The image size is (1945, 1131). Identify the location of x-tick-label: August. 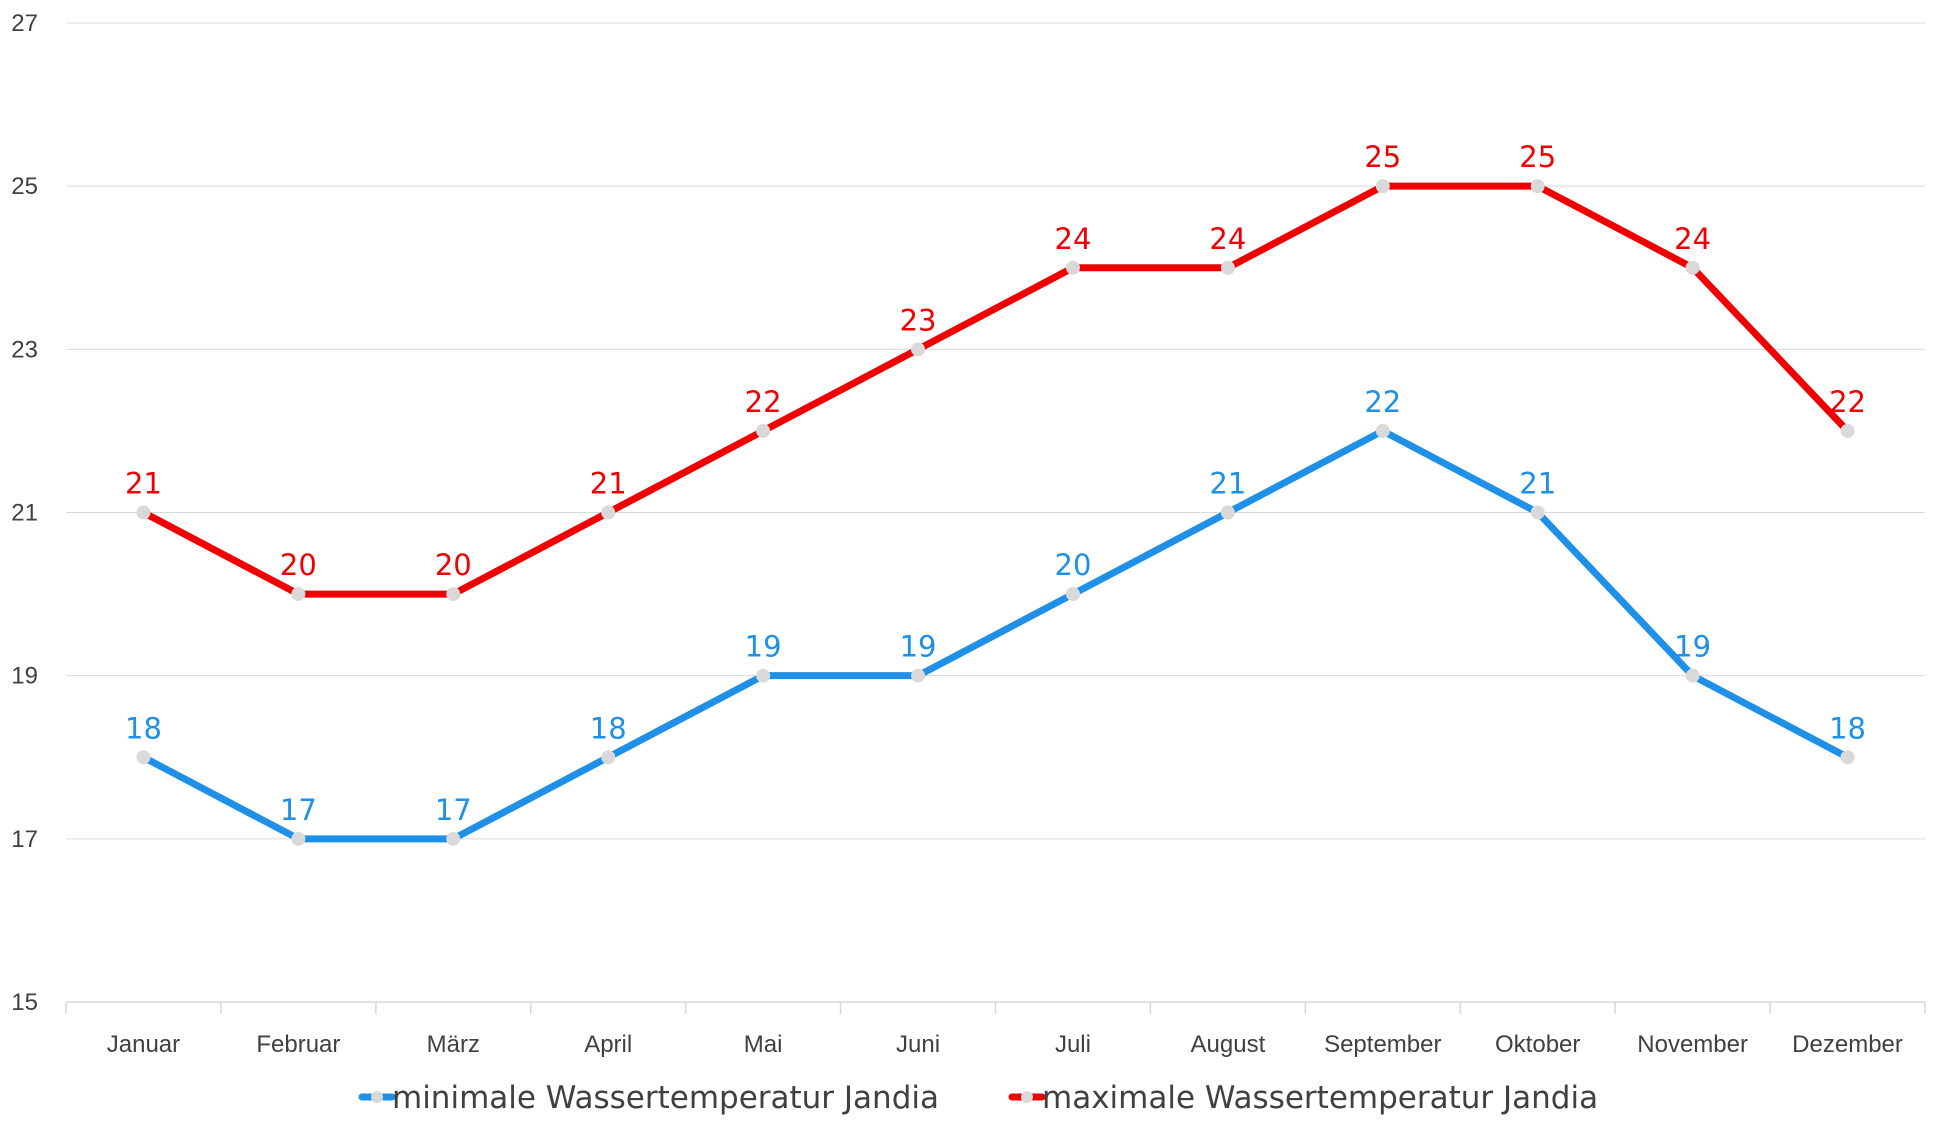
(1228, 1044).